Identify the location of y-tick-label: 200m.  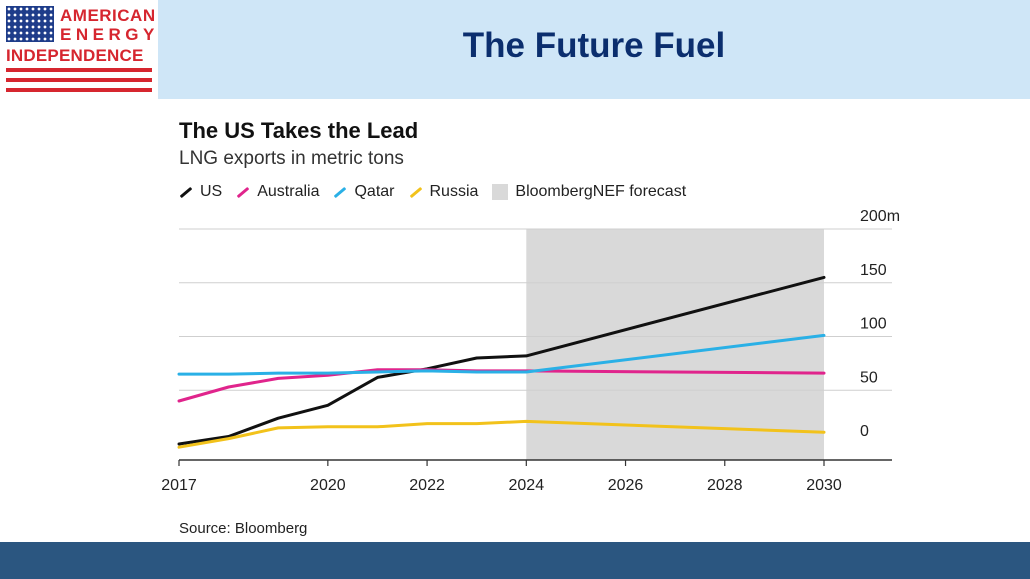
(880, 216).